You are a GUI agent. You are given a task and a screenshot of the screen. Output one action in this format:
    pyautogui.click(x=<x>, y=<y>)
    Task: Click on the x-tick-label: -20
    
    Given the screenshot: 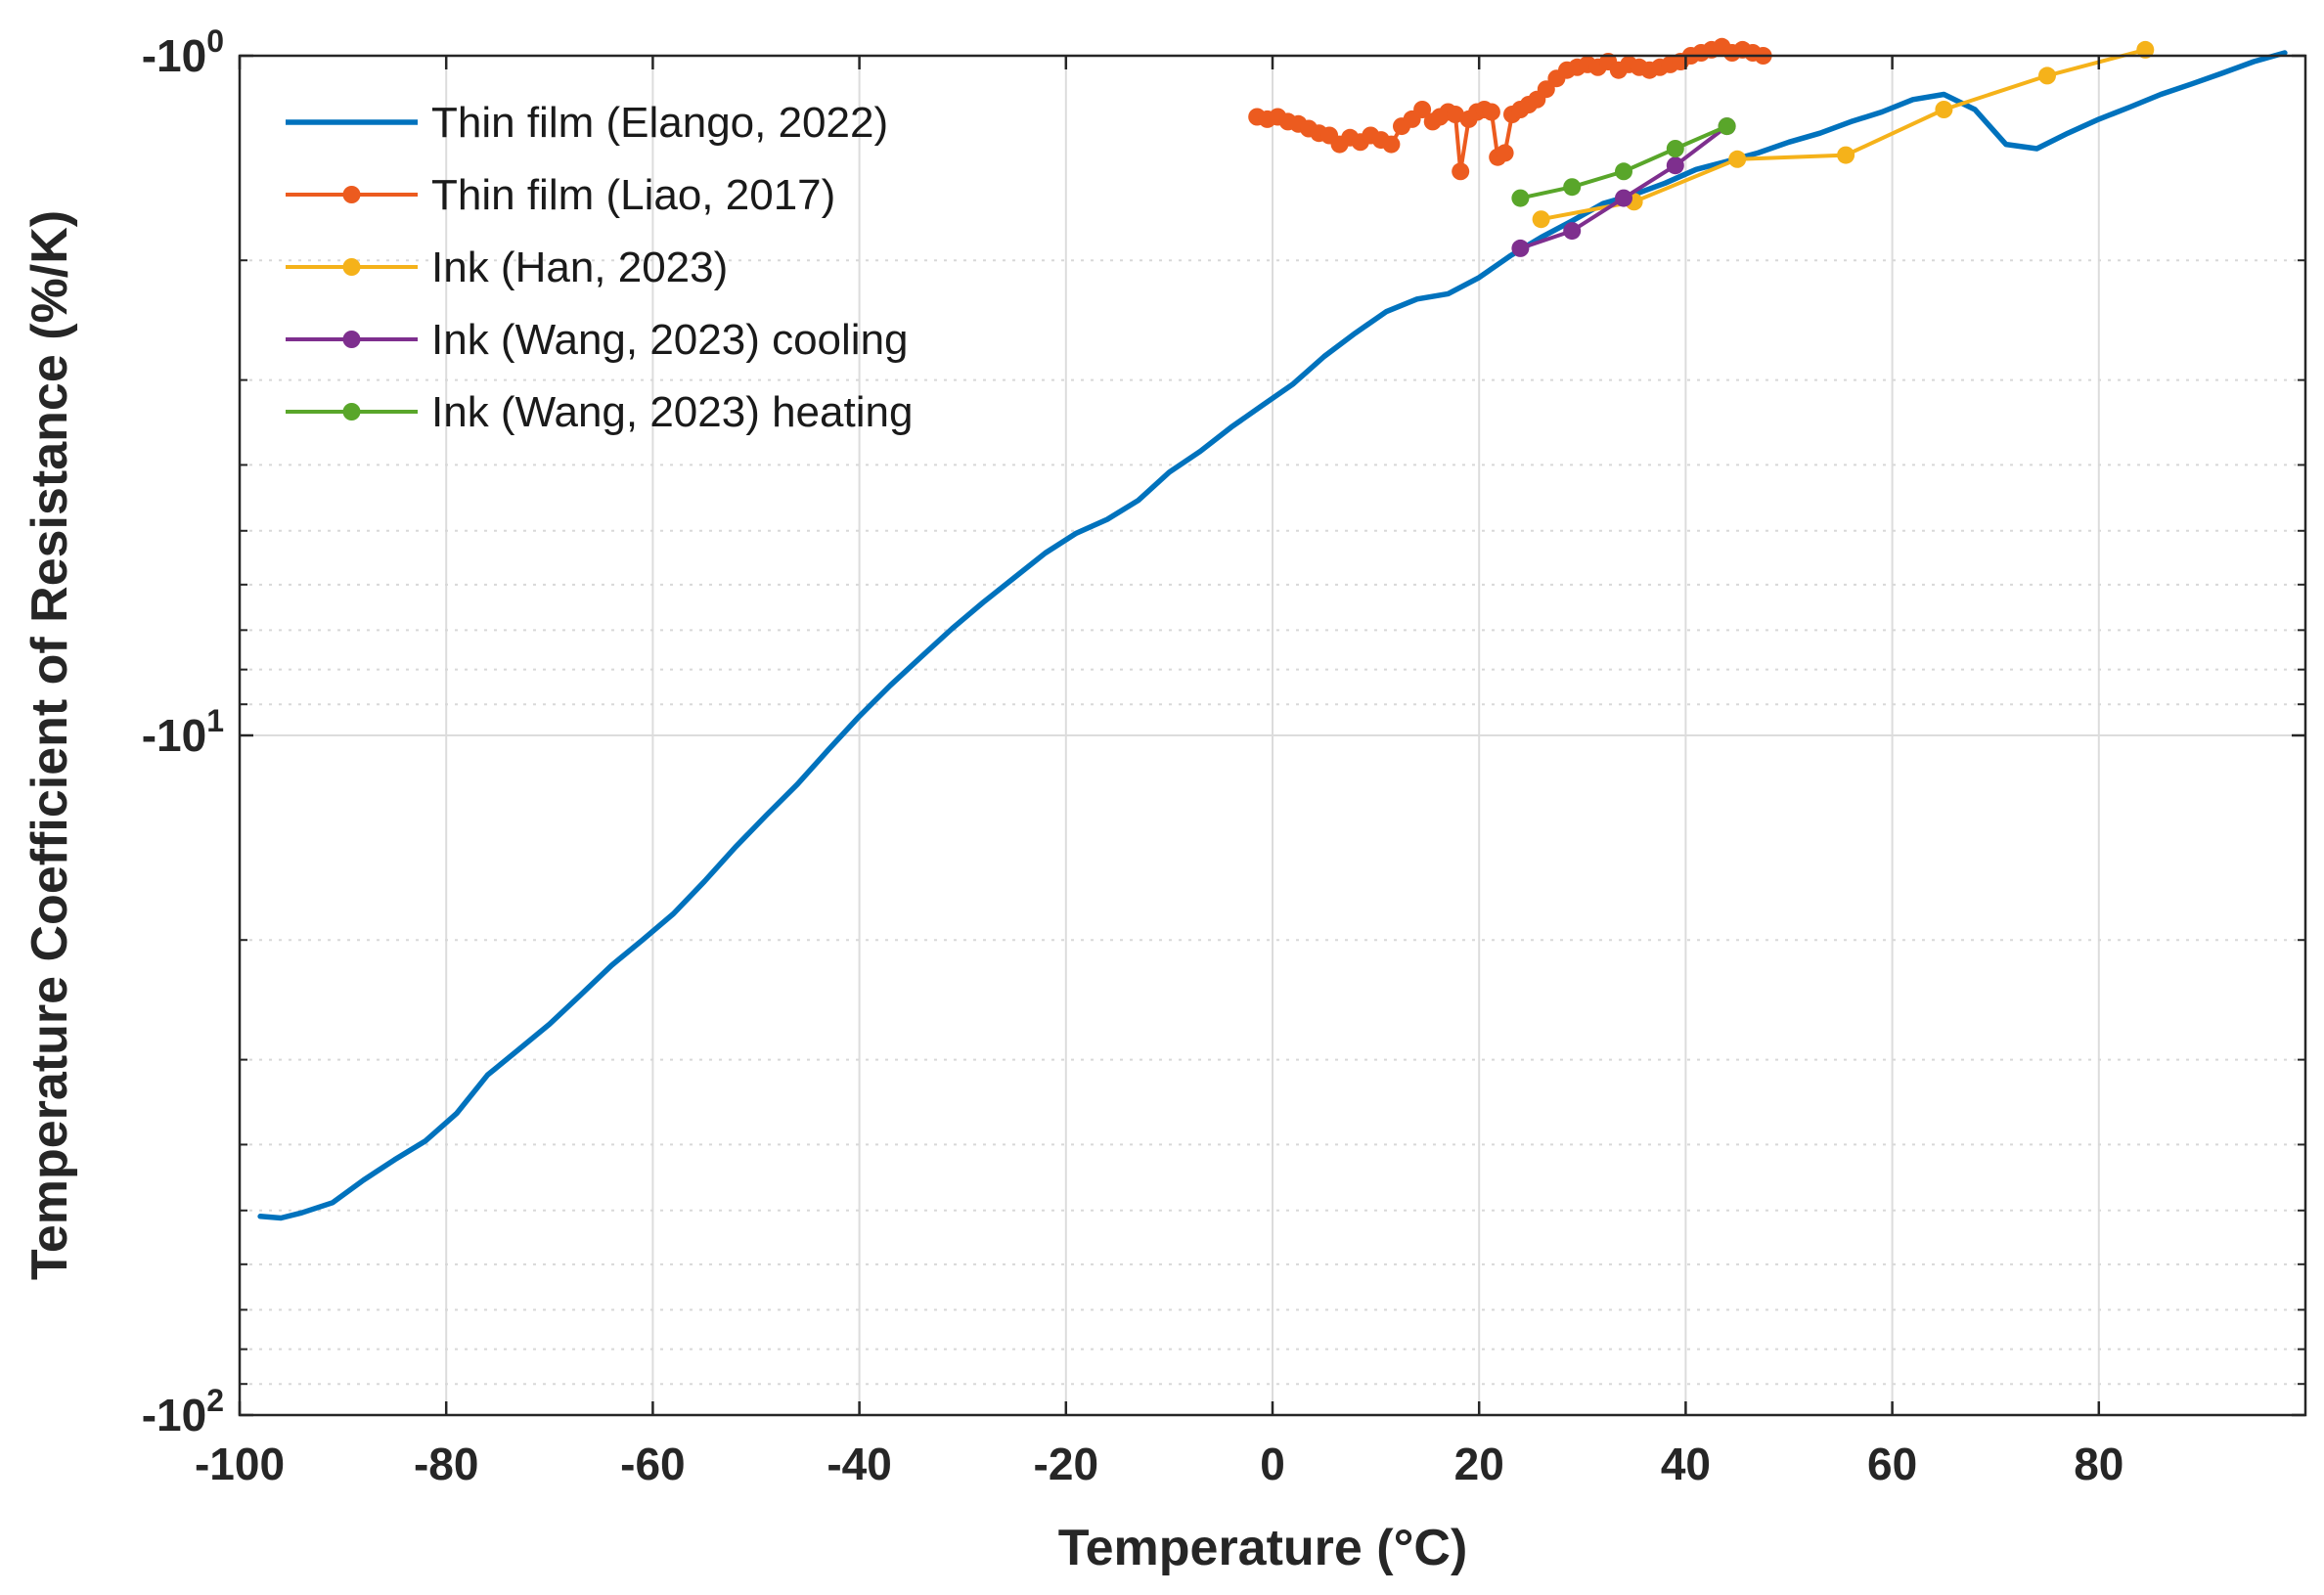 What is the action you would take?
    pyautogui.click(x=1066, y=1464)
    